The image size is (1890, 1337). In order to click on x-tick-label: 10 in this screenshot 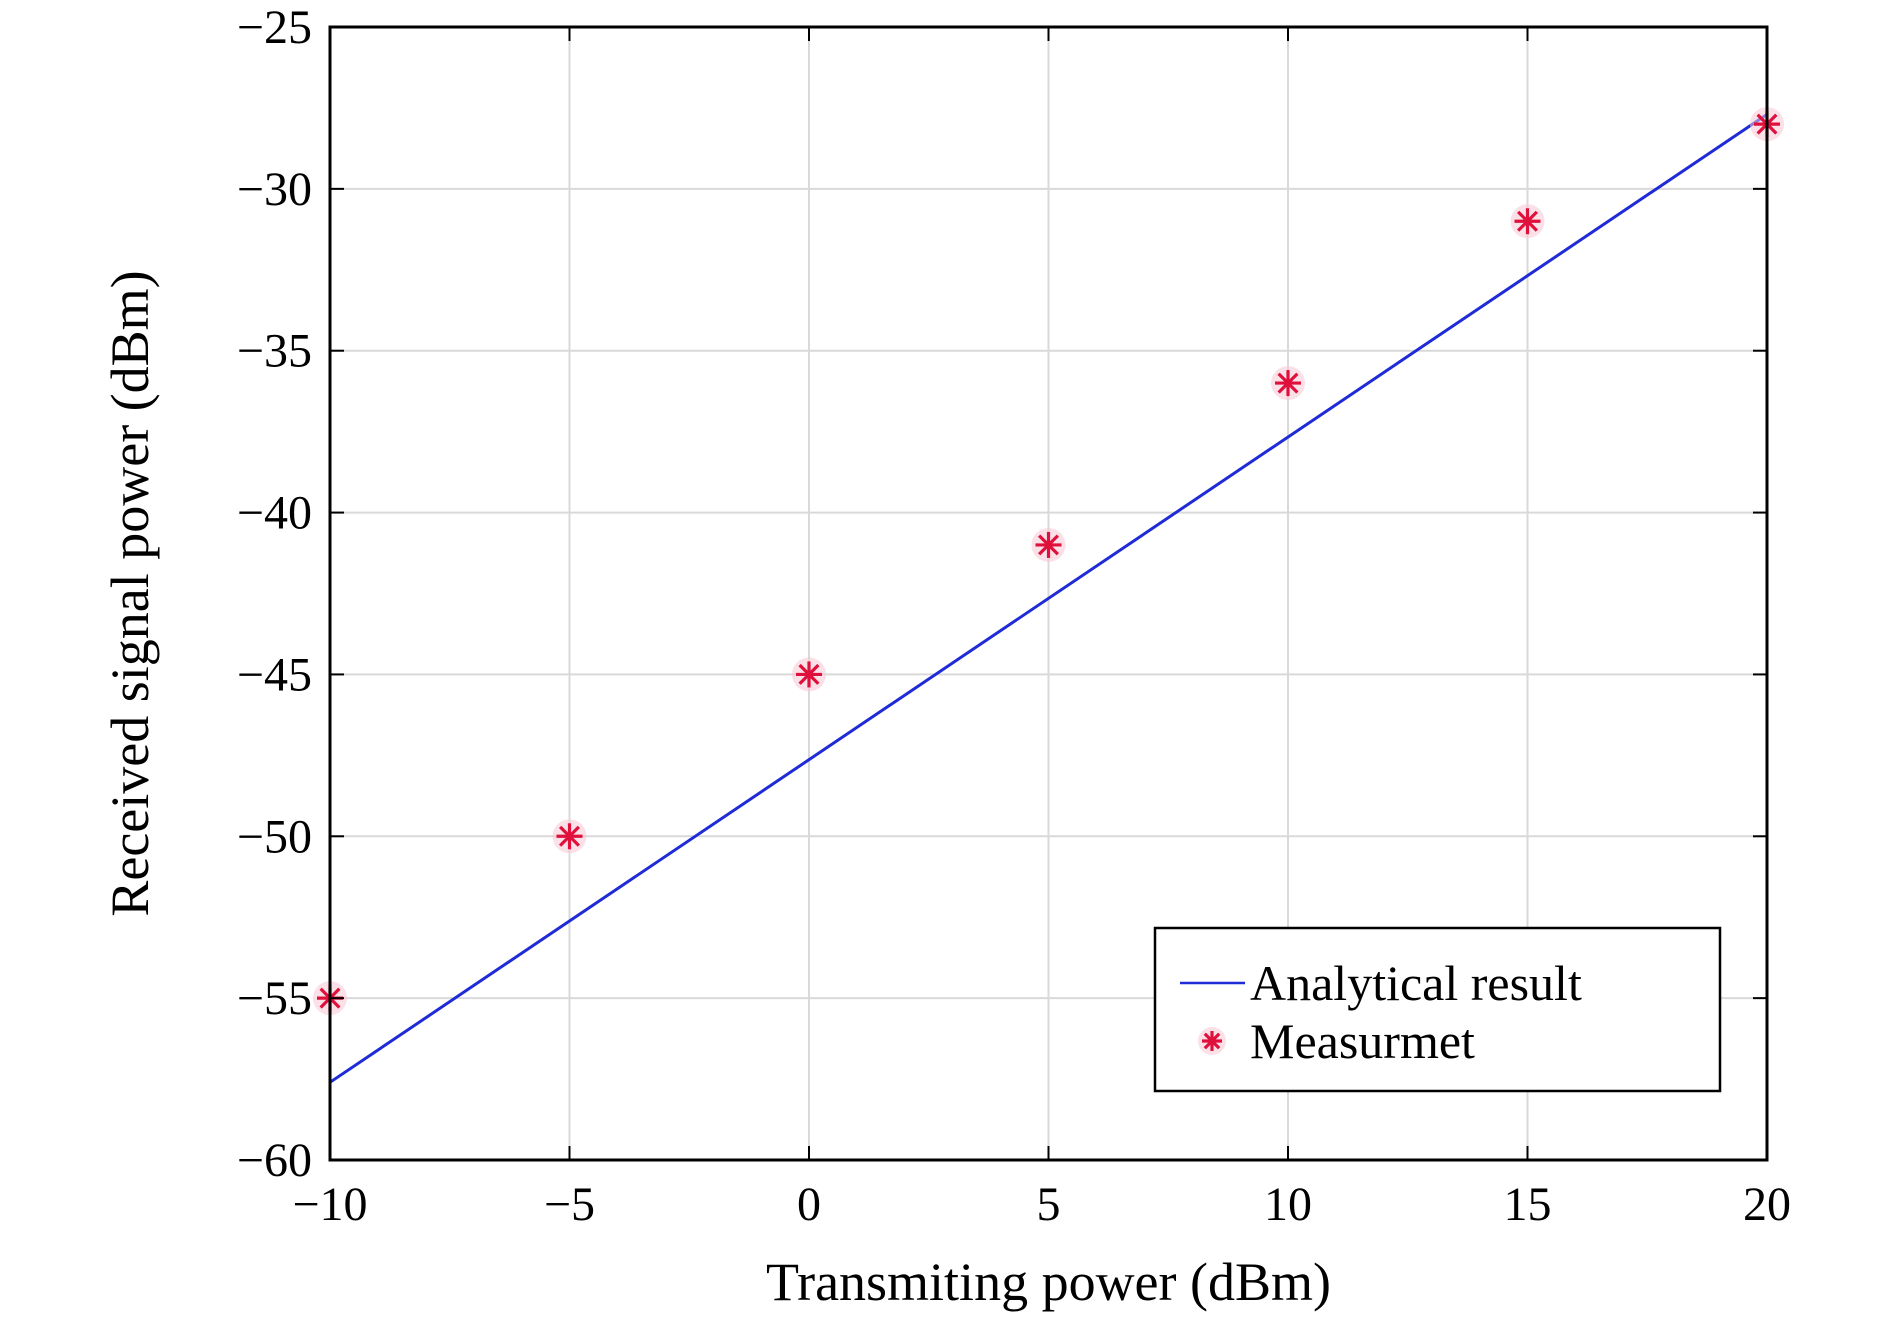, I will do `click(1288, 1204)`.